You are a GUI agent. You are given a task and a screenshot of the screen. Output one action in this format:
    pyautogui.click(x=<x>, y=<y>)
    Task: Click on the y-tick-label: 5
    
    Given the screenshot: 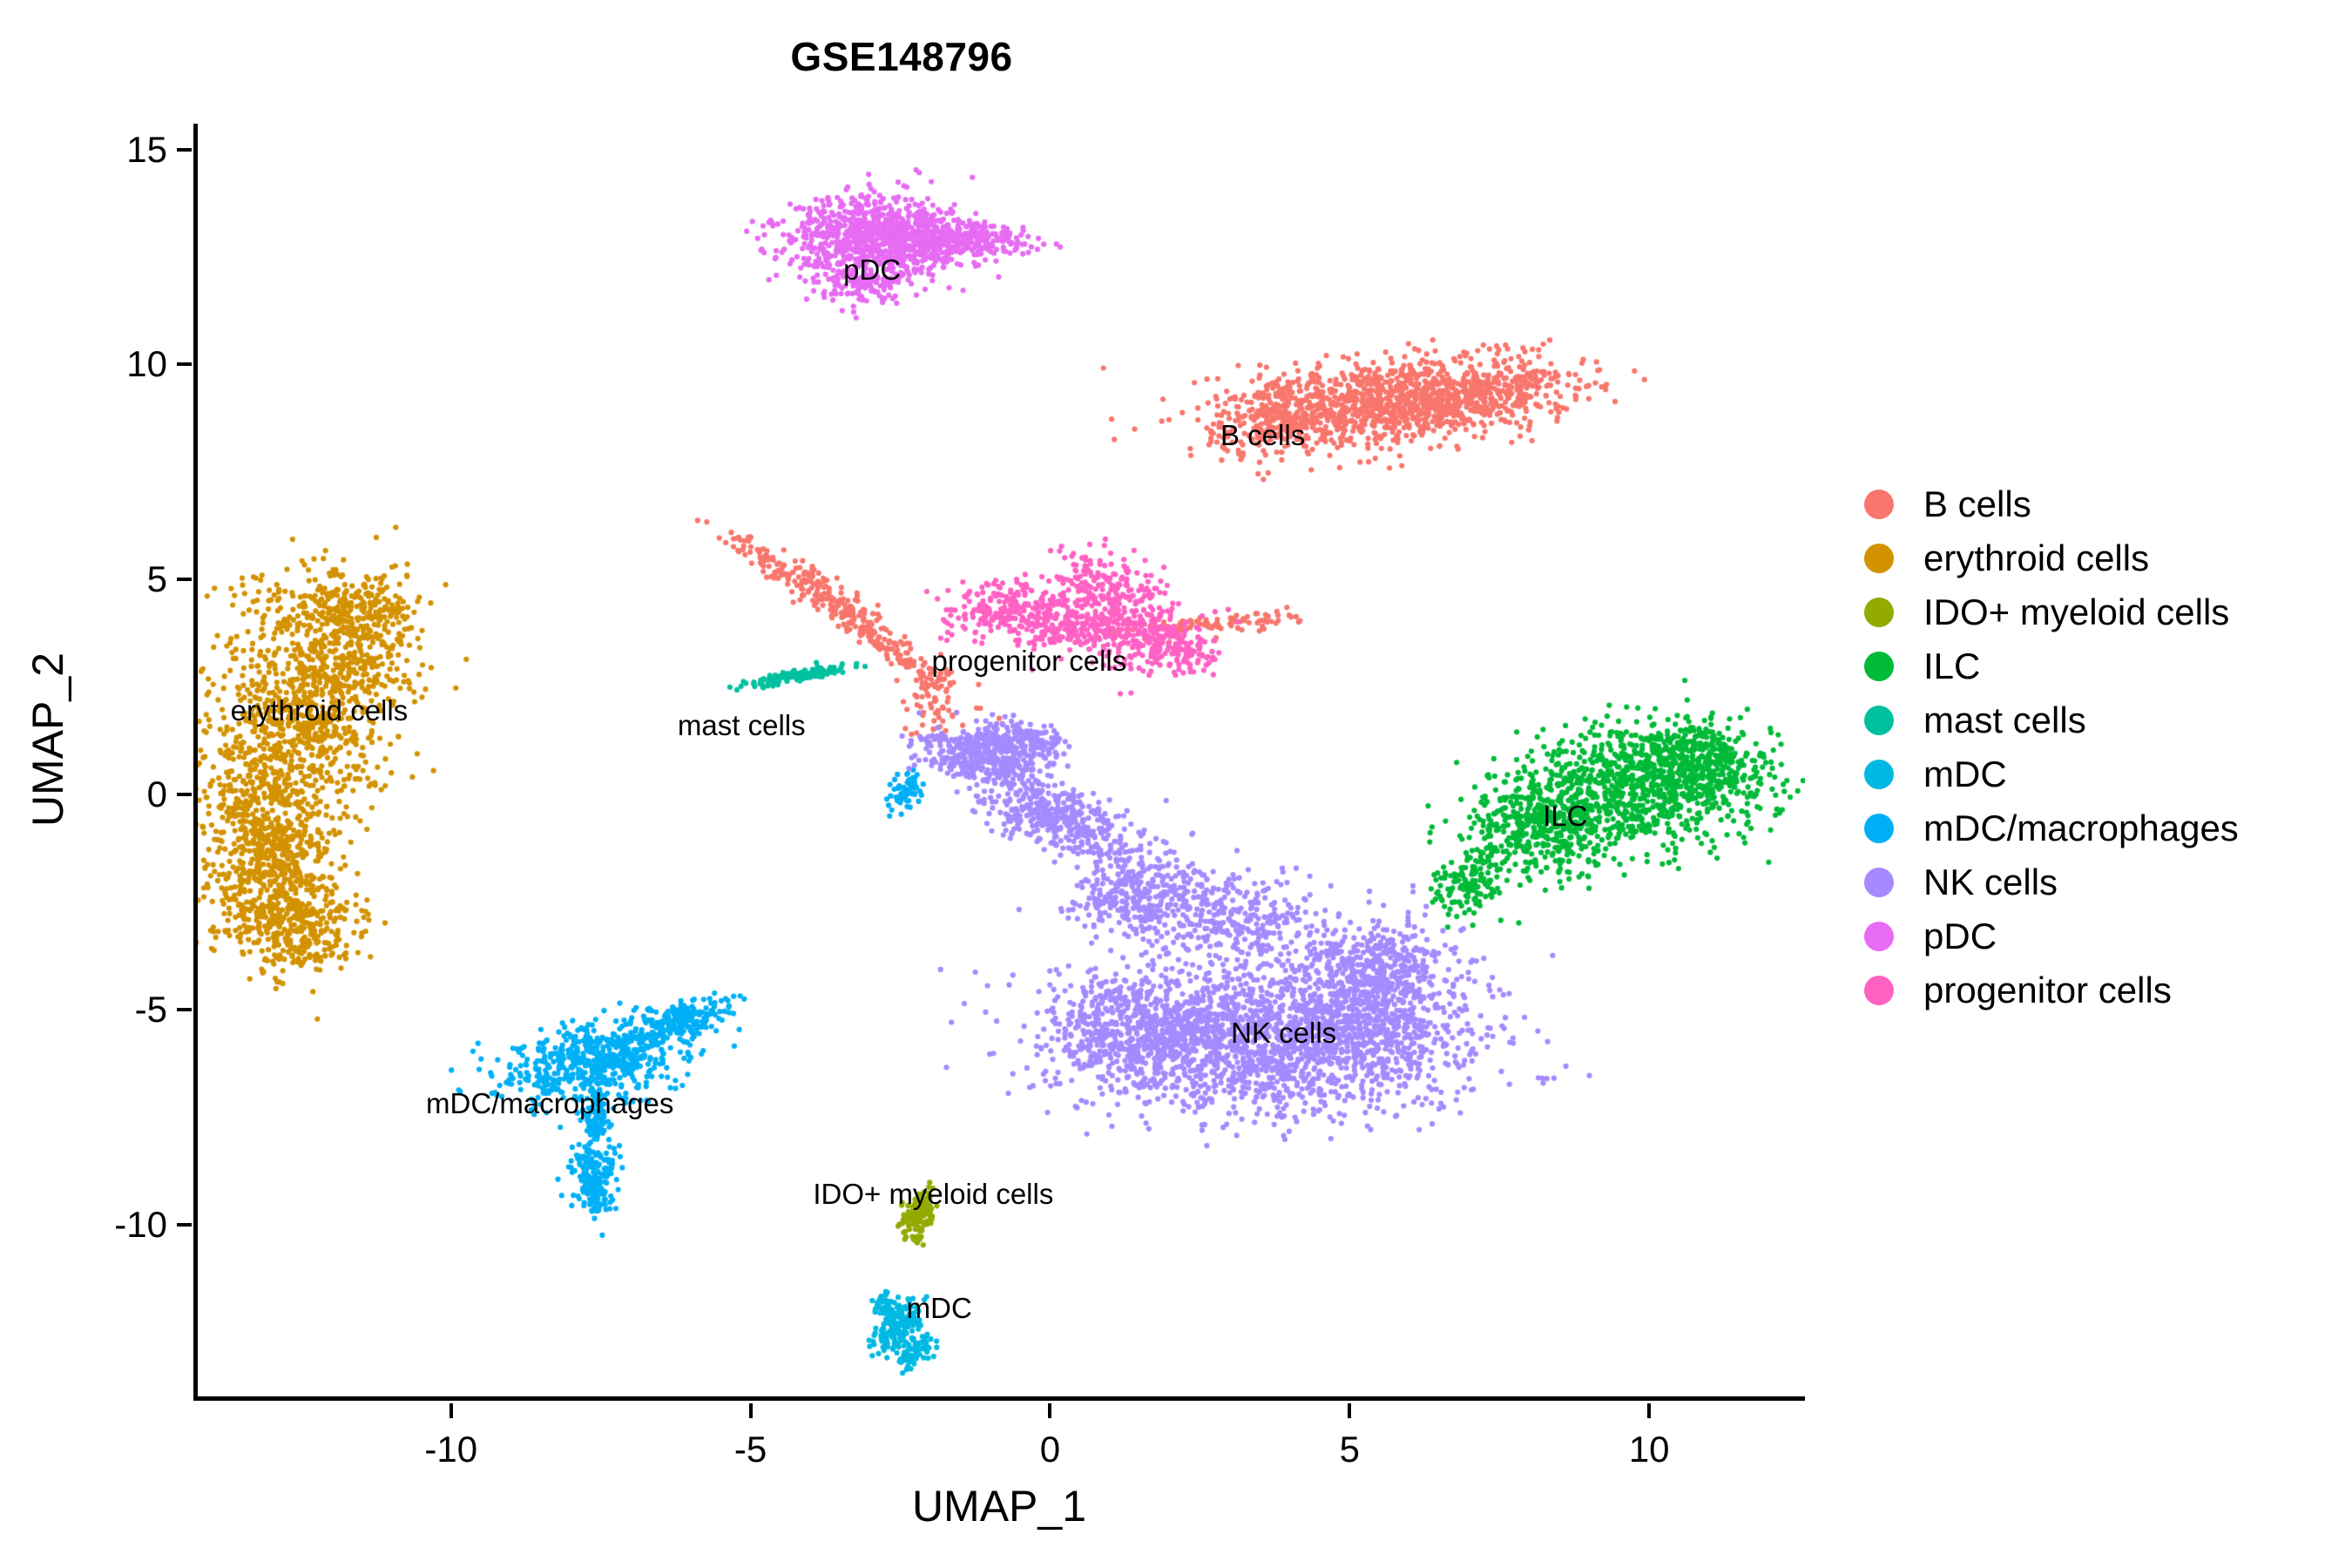 What is the action you would take?
    pyautogui.click(x=156, y=579)
    